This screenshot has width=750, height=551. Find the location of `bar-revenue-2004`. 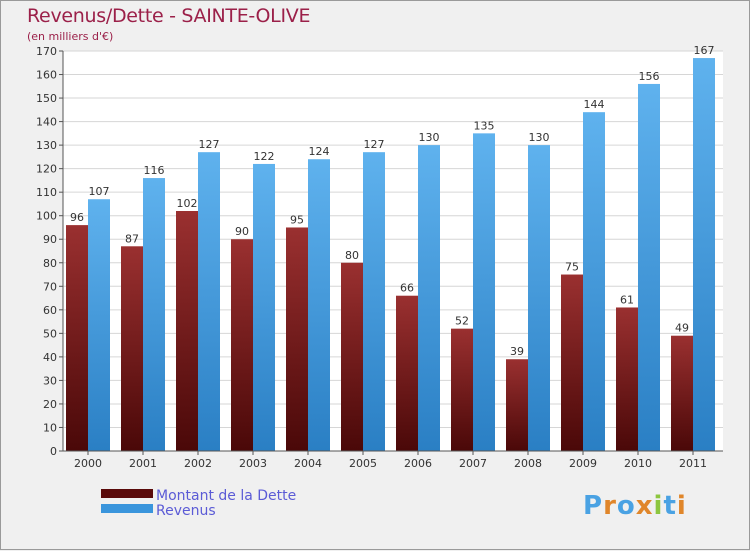

bar-revenue-2004 is located at coordinates (319, 305).